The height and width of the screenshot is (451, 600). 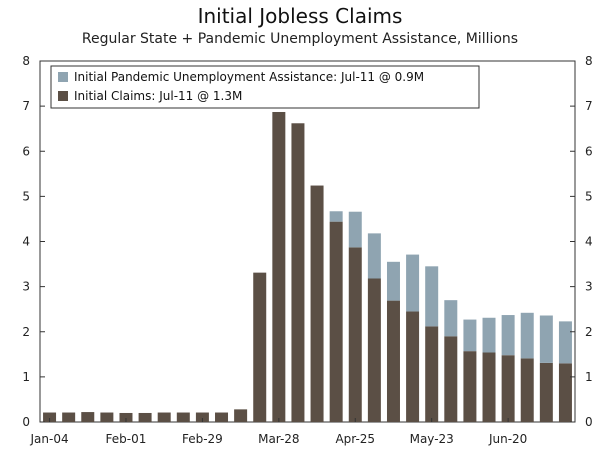 I want to click on y-tick-label-left: 0, so click(x=26, y=422).